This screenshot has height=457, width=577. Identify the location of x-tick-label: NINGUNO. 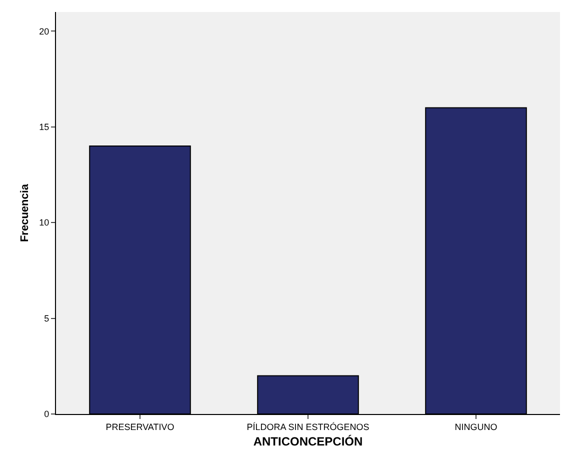
(476, 427).